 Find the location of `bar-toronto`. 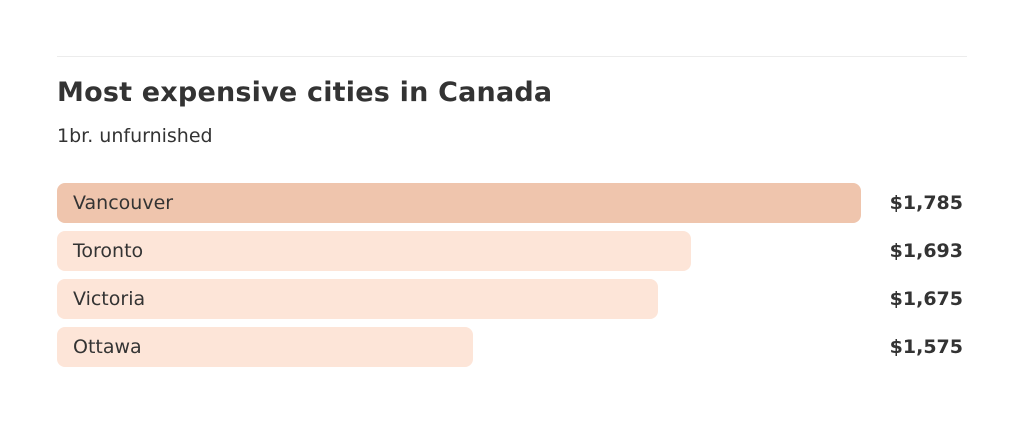

bar-toronto is located at coordinates (374, 251).